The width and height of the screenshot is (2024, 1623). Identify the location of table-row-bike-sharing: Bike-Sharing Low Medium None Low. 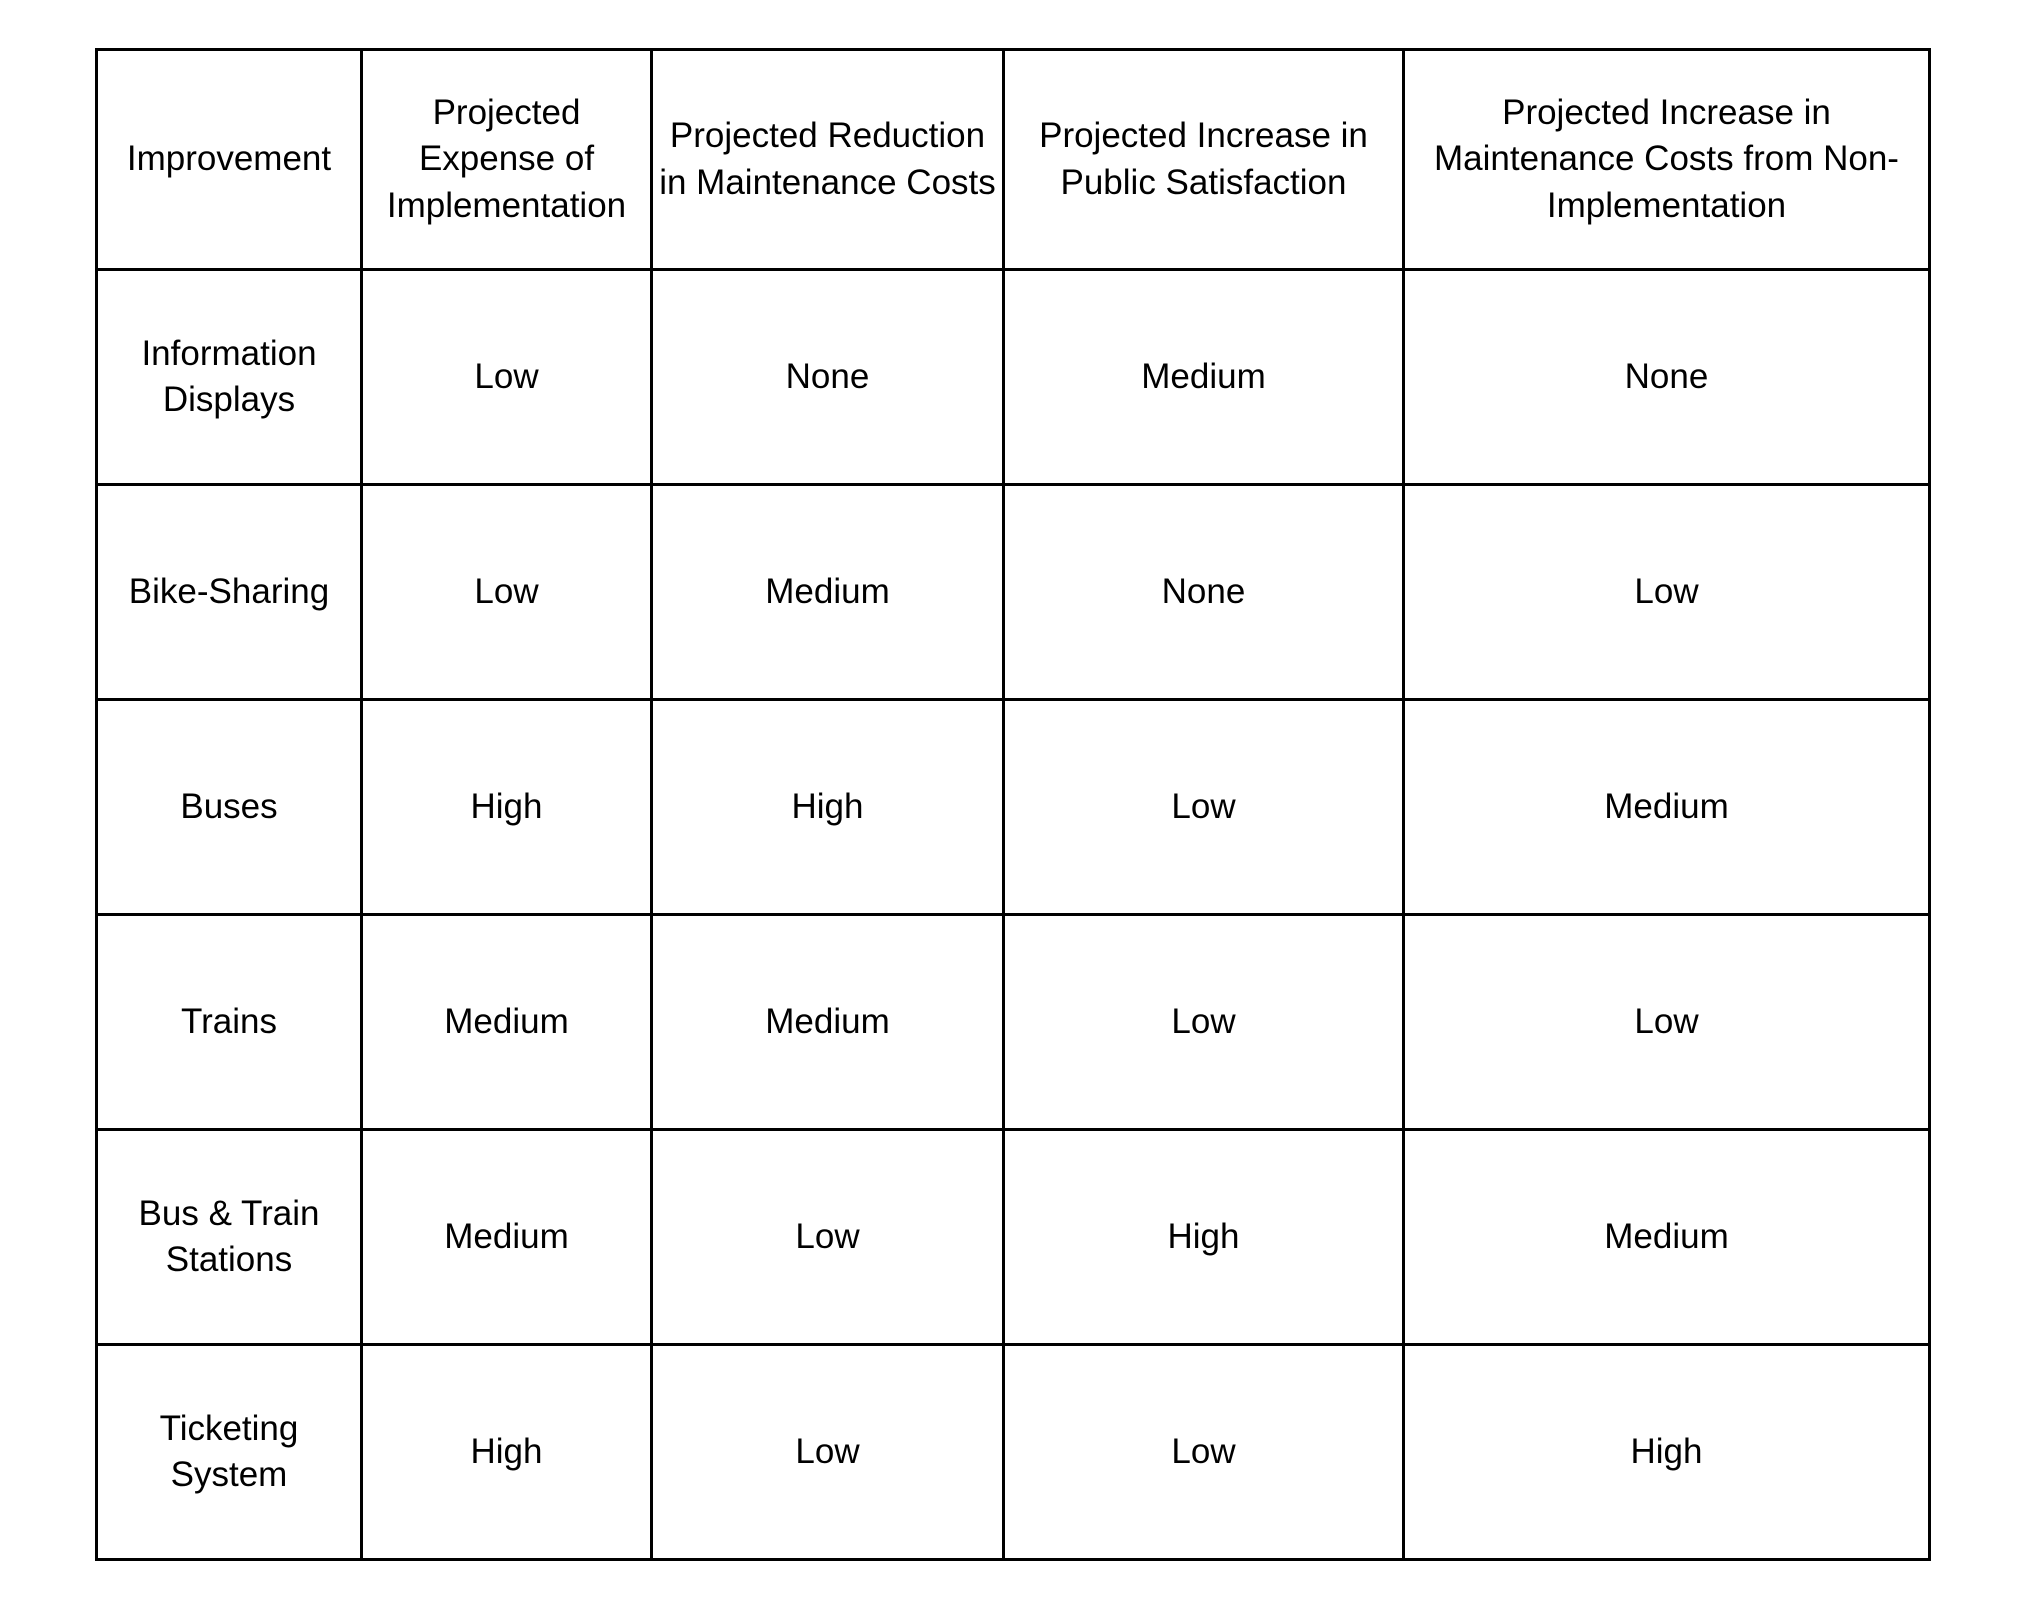
(1013, 592).